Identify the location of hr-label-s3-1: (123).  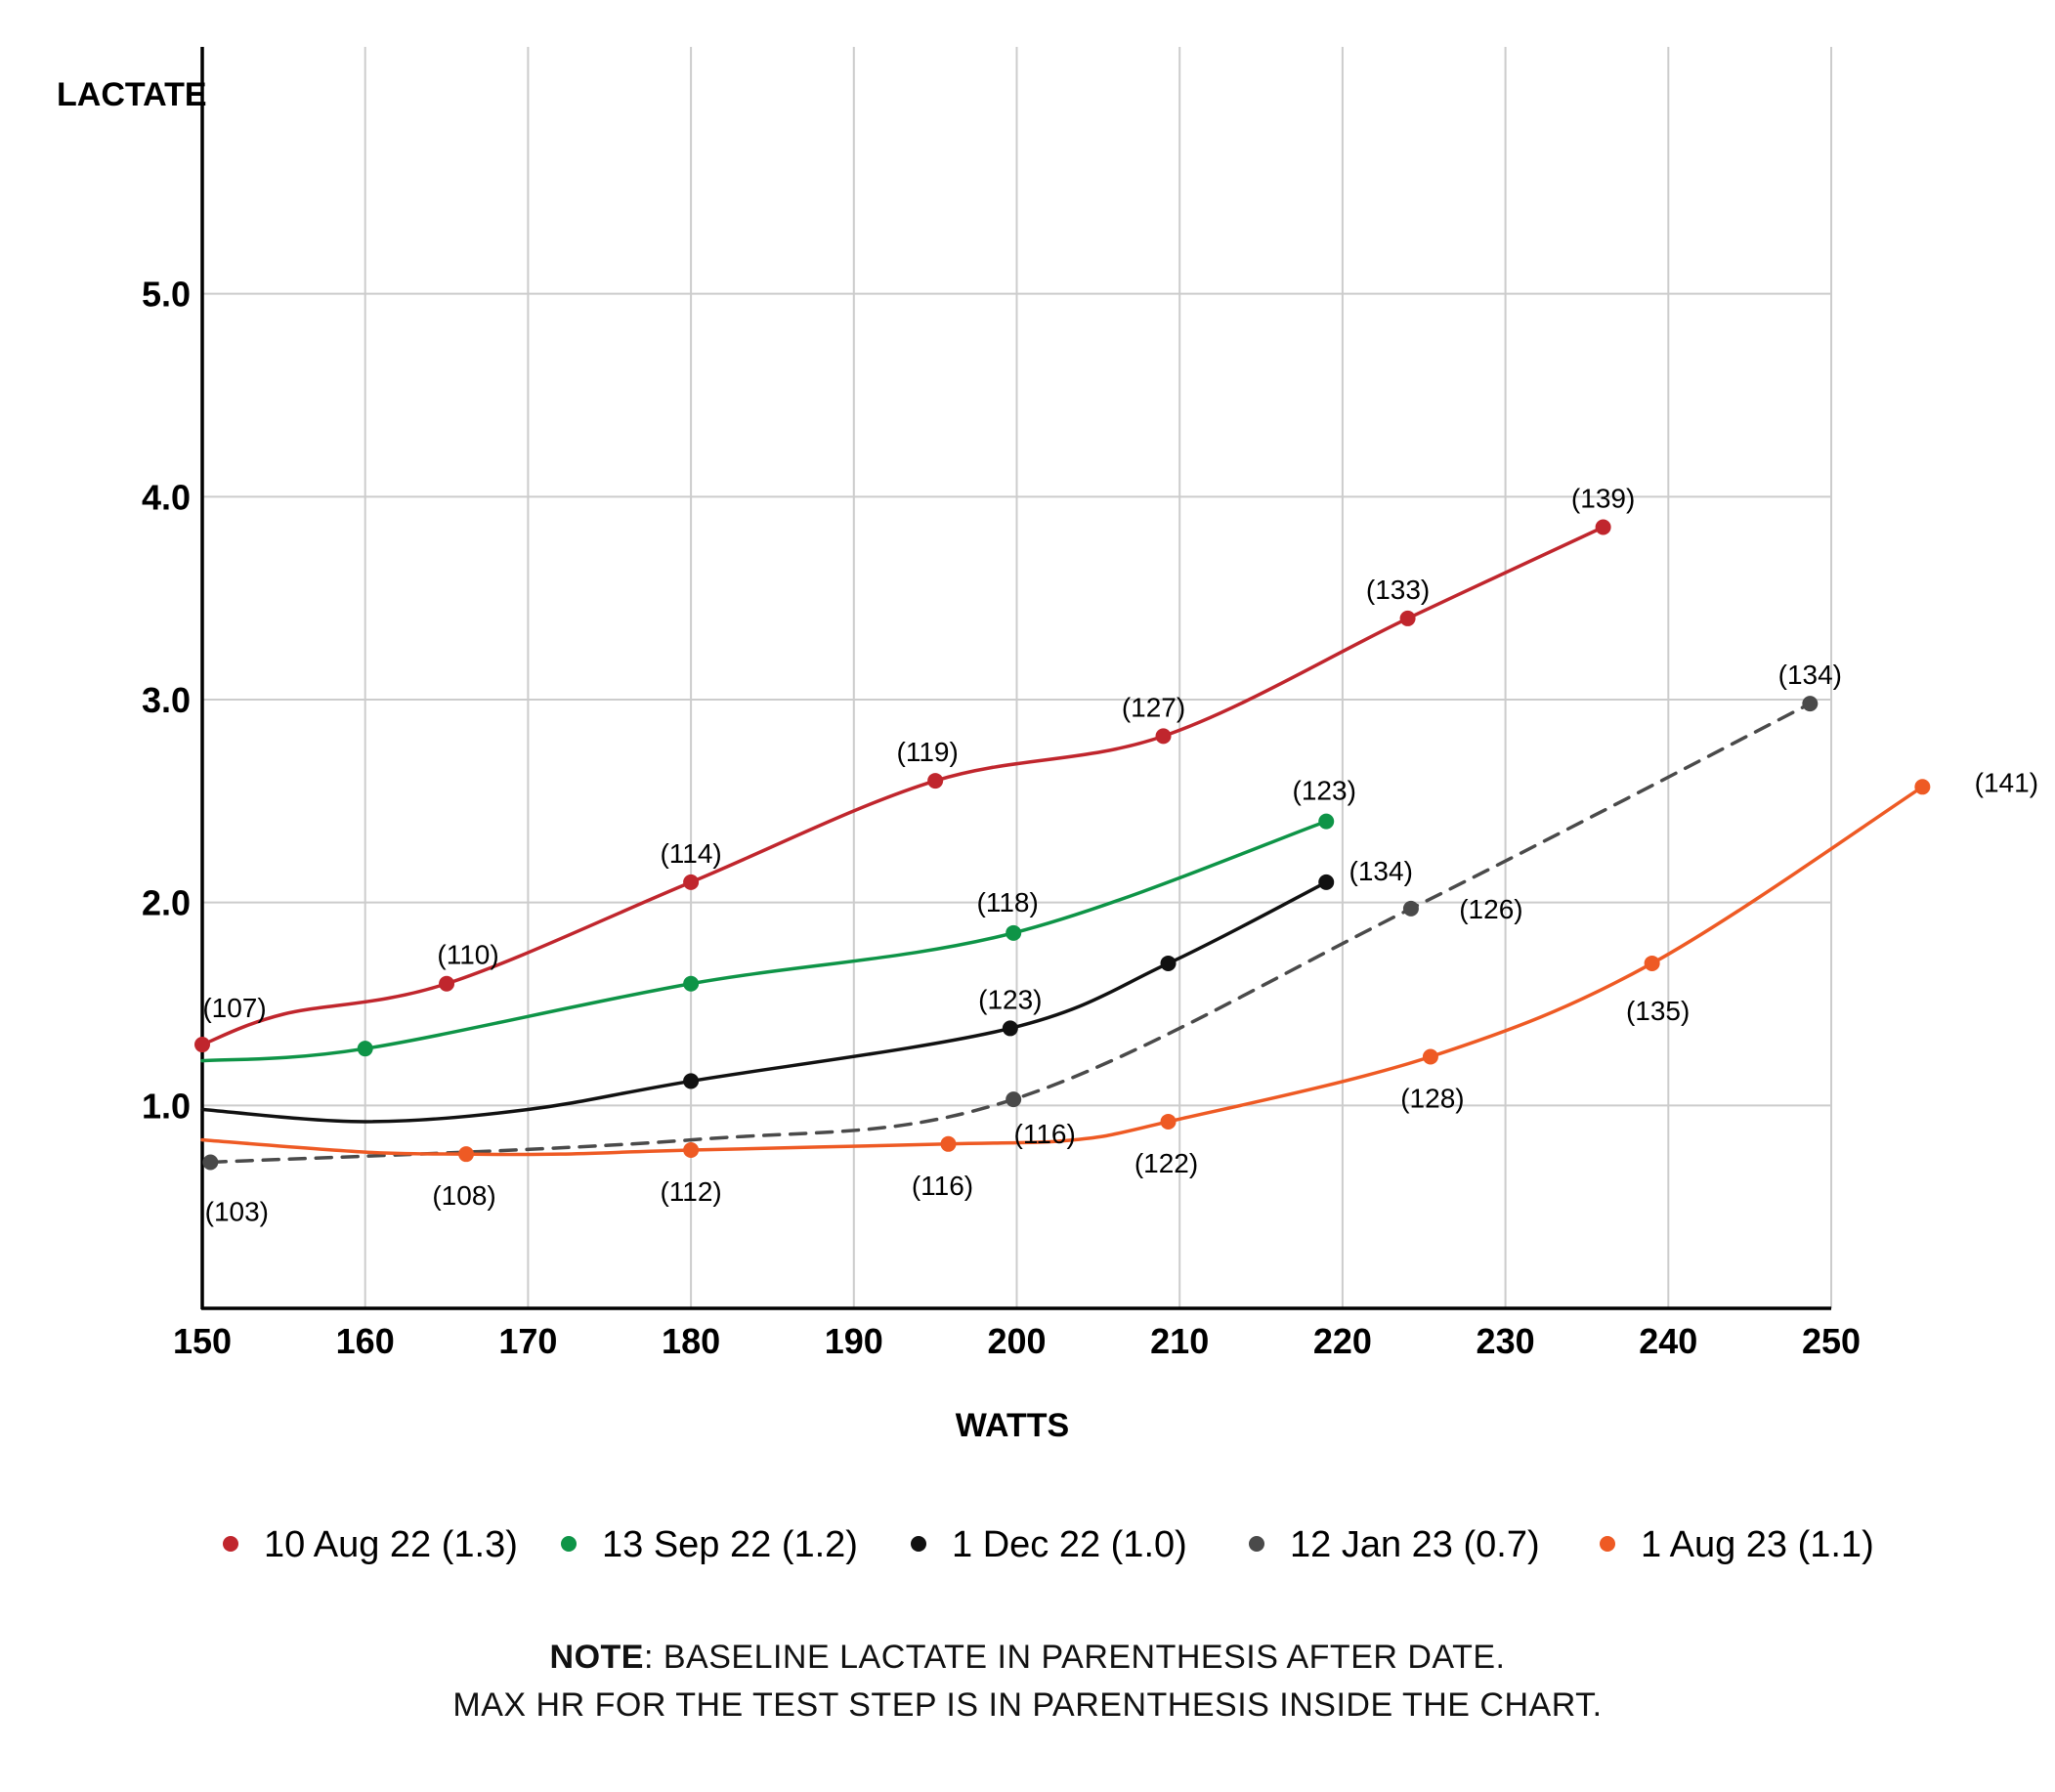
(1010, 999).